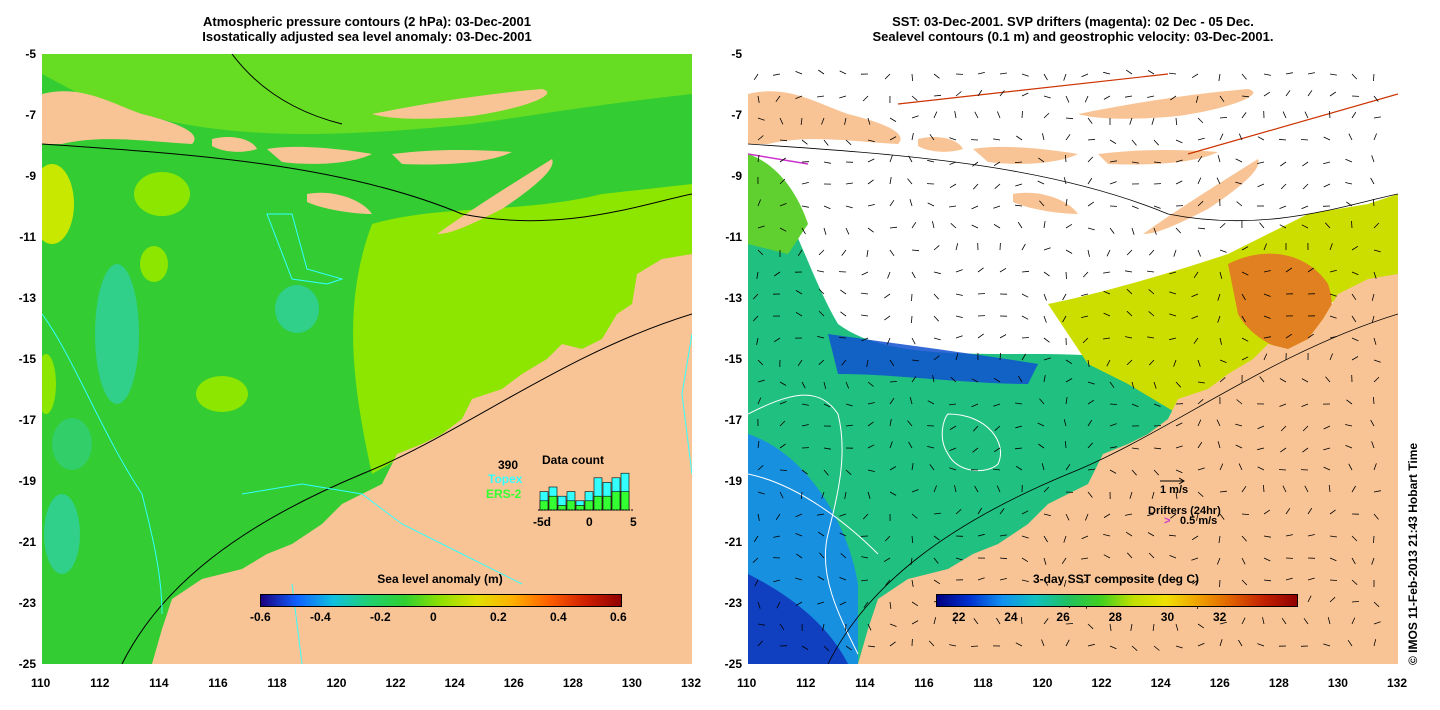 The width and height of the screenshot is (1440, 710). I want to click on anomaly-patch-east, so click(522, 329).